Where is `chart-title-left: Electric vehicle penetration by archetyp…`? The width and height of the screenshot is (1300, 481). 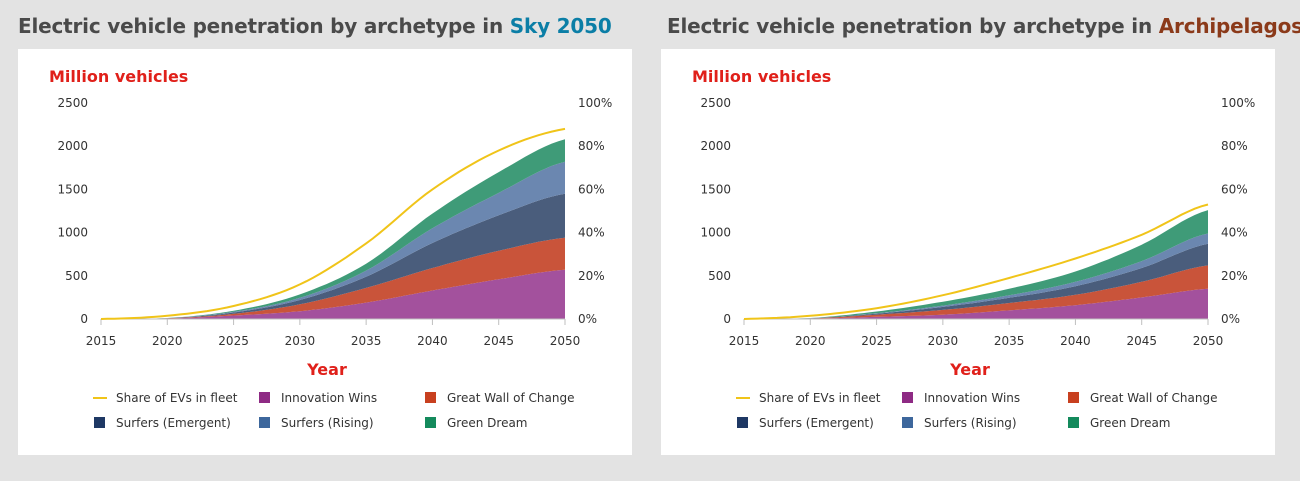 chart-title-left: Electric vehicle penetration by archetyp… is located at coordinates (315, 26).